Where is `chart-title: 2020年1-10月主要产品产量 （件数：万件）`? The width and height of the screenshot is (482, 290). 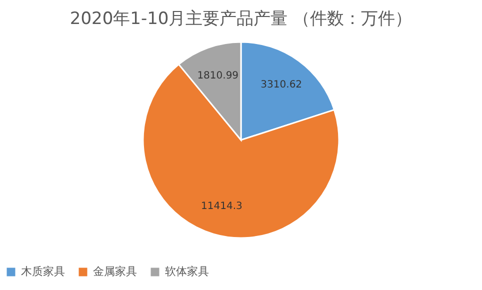 chart-title: 2020年1-10月主要产品产量 （件数：万件） is located at coordinates (241, 19).